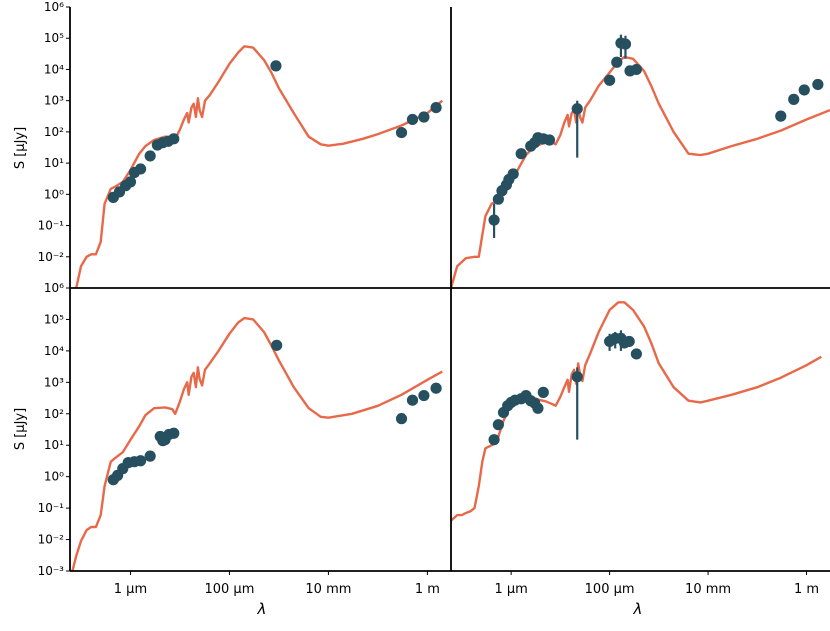 The image size is (830, 631). What do you see at coordinates (51, 571) in the screenshot?
I see `y-tick-label: 10⁻³` at bounding box center [51, 571].